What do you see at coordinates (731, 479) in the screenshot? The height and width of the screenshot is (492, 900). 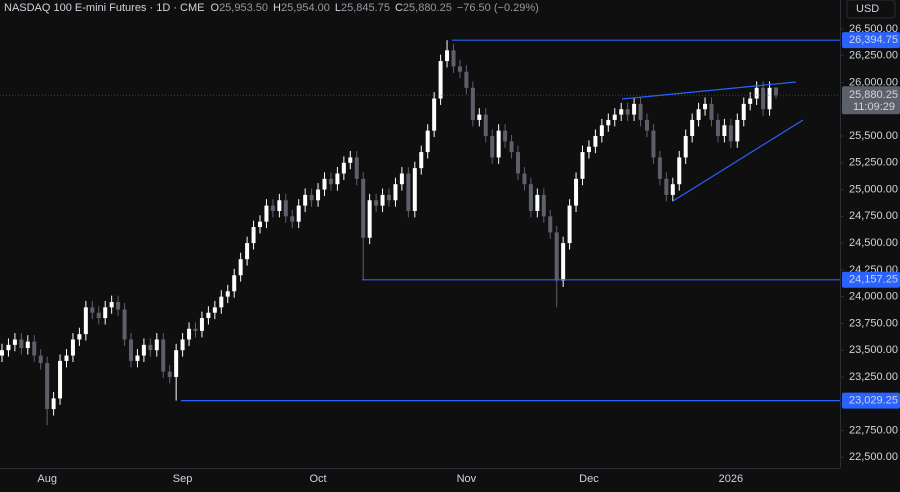 I see `x-tick-label: 2026` at bounding box center [731, 479].